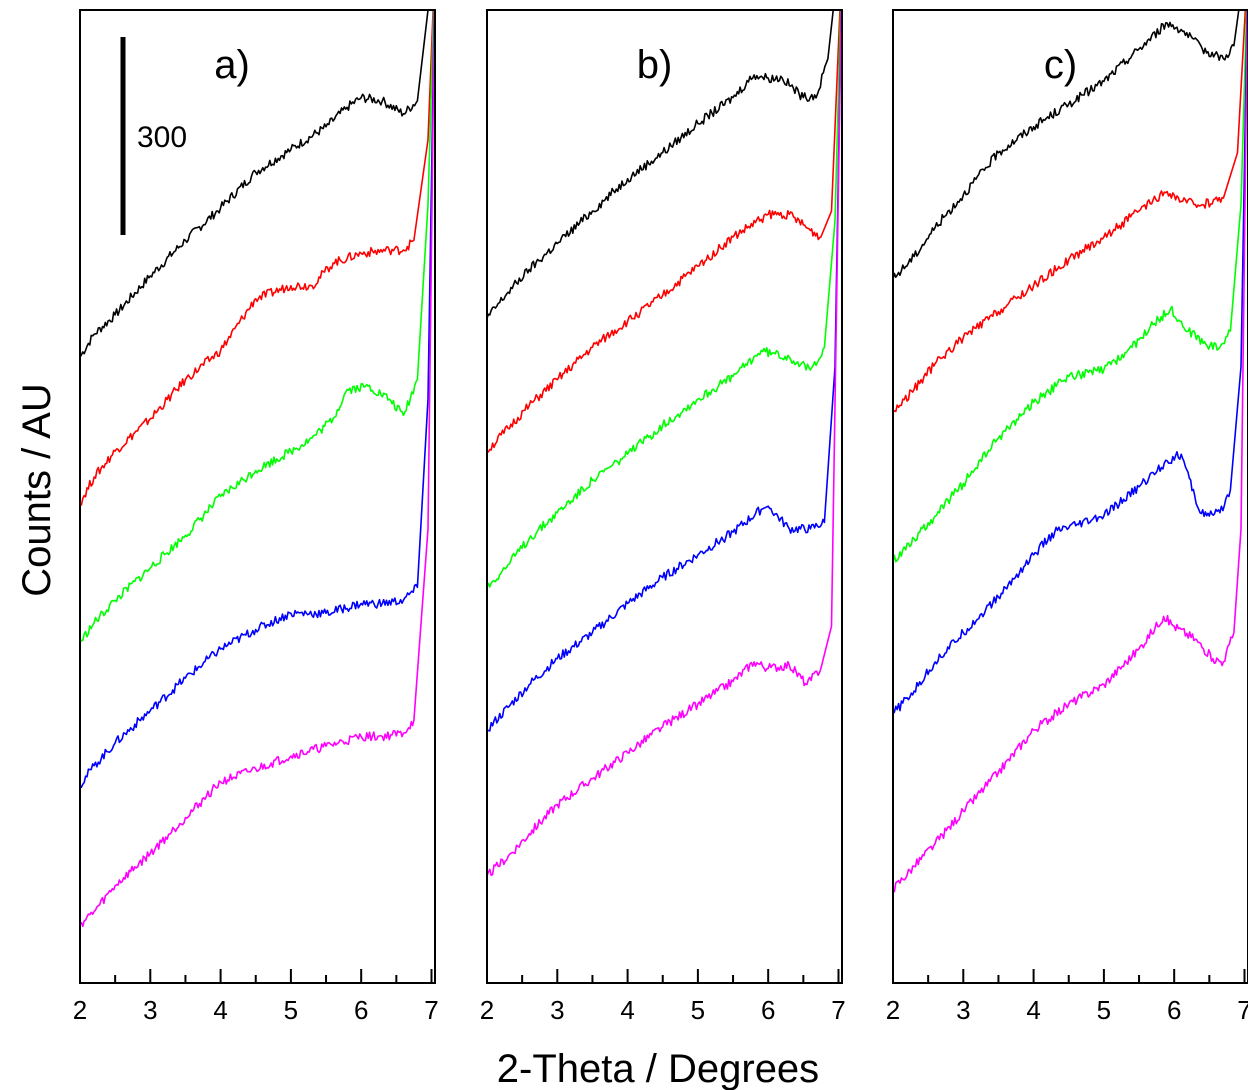 The width and height of the screenshot is (1248, 1090). What do you see at coordinates (361, 1010) in the screenshot?
I see `panel-1-tick-label: 6` at bounding box center [361, 1010].